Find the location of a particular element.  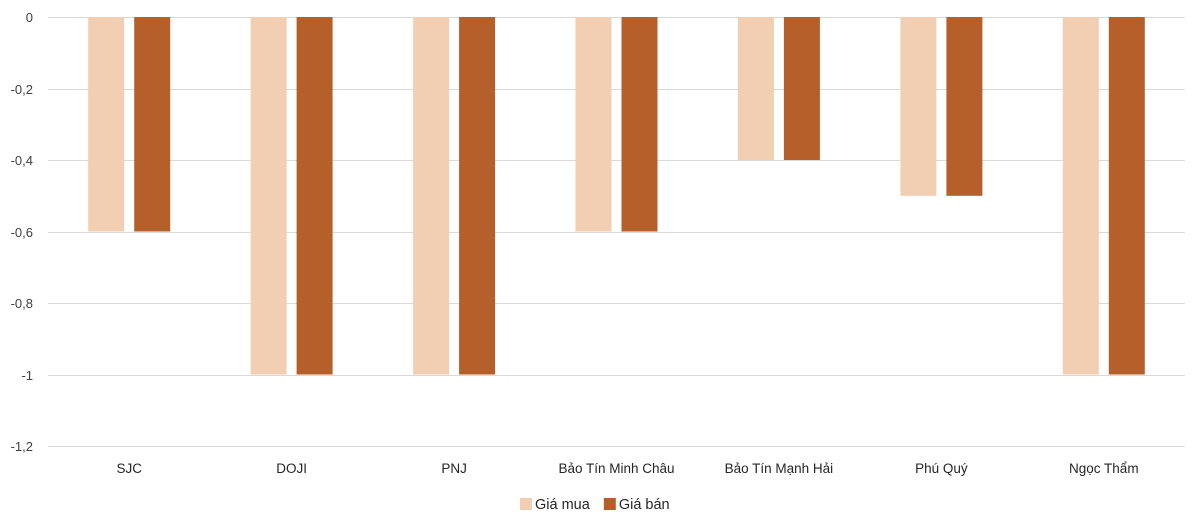

y-tick-label: -0,6 is located at coordinates (22, 232).